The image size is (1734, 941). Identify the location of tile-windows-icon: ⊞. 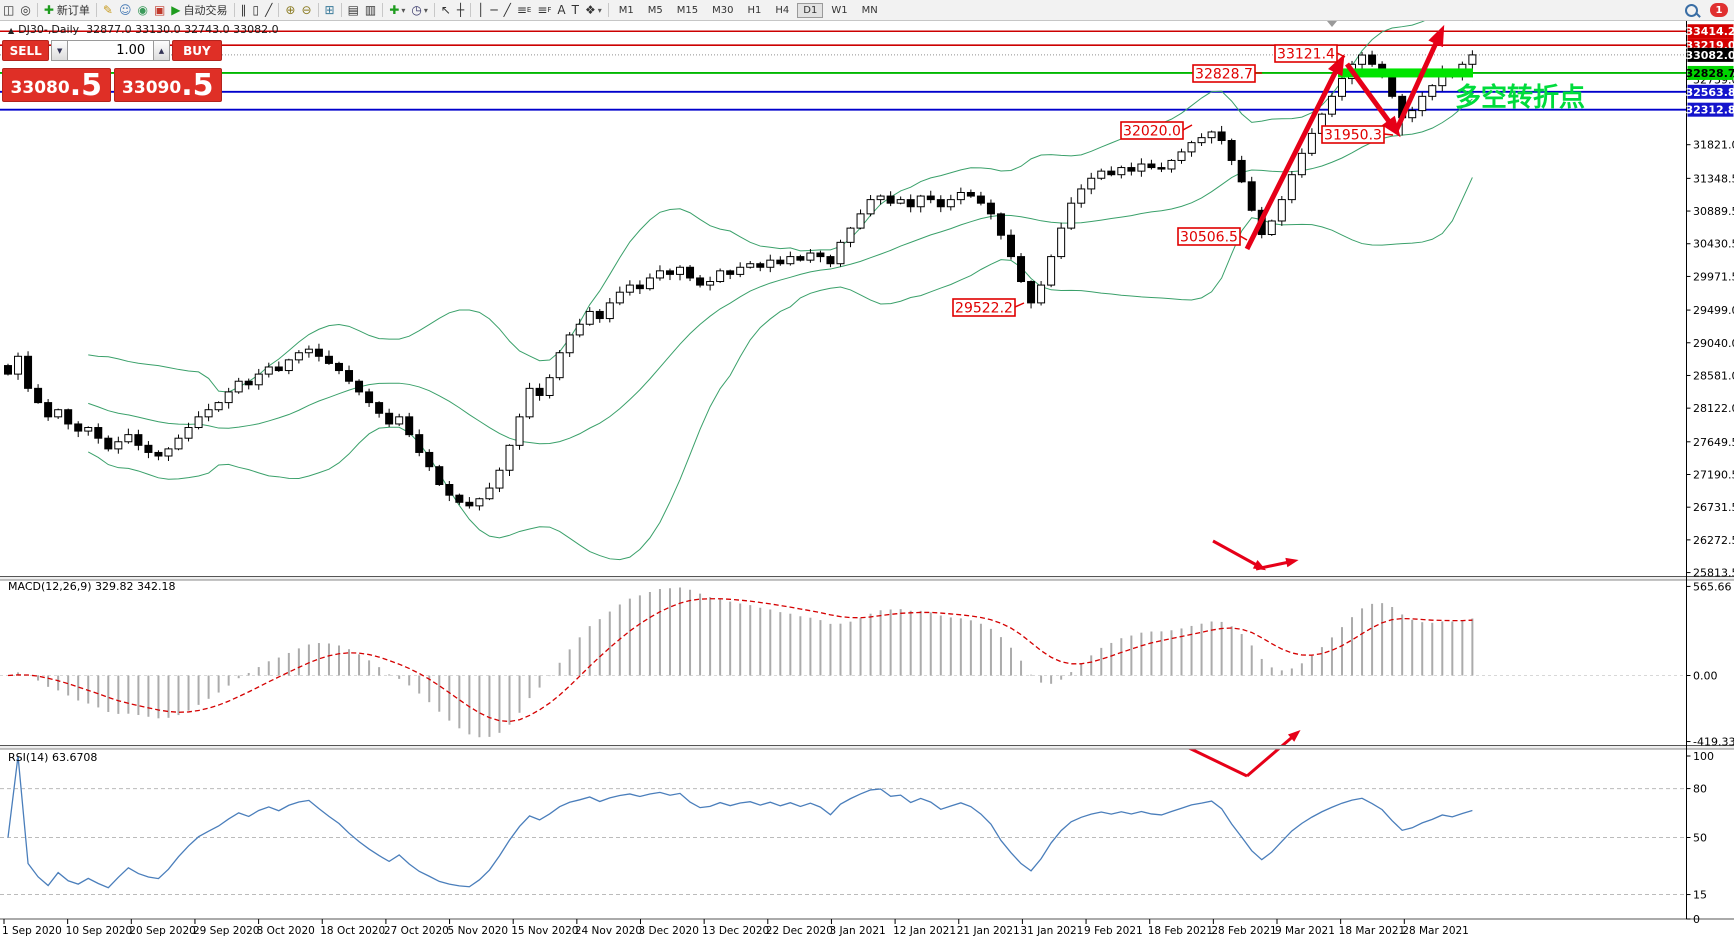
(330, 10).